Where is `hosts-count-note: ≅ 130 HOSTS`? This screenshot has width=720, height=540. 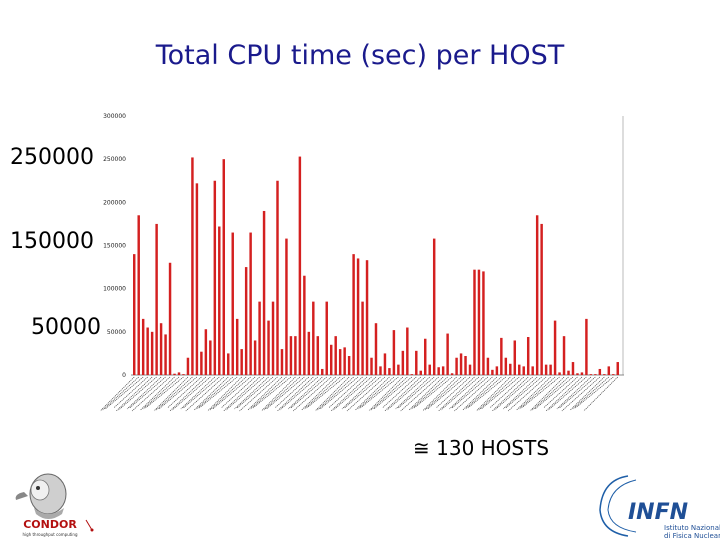
hosts-count-note: ≅ 130 HOSTS is located at coordinates (481, 448).